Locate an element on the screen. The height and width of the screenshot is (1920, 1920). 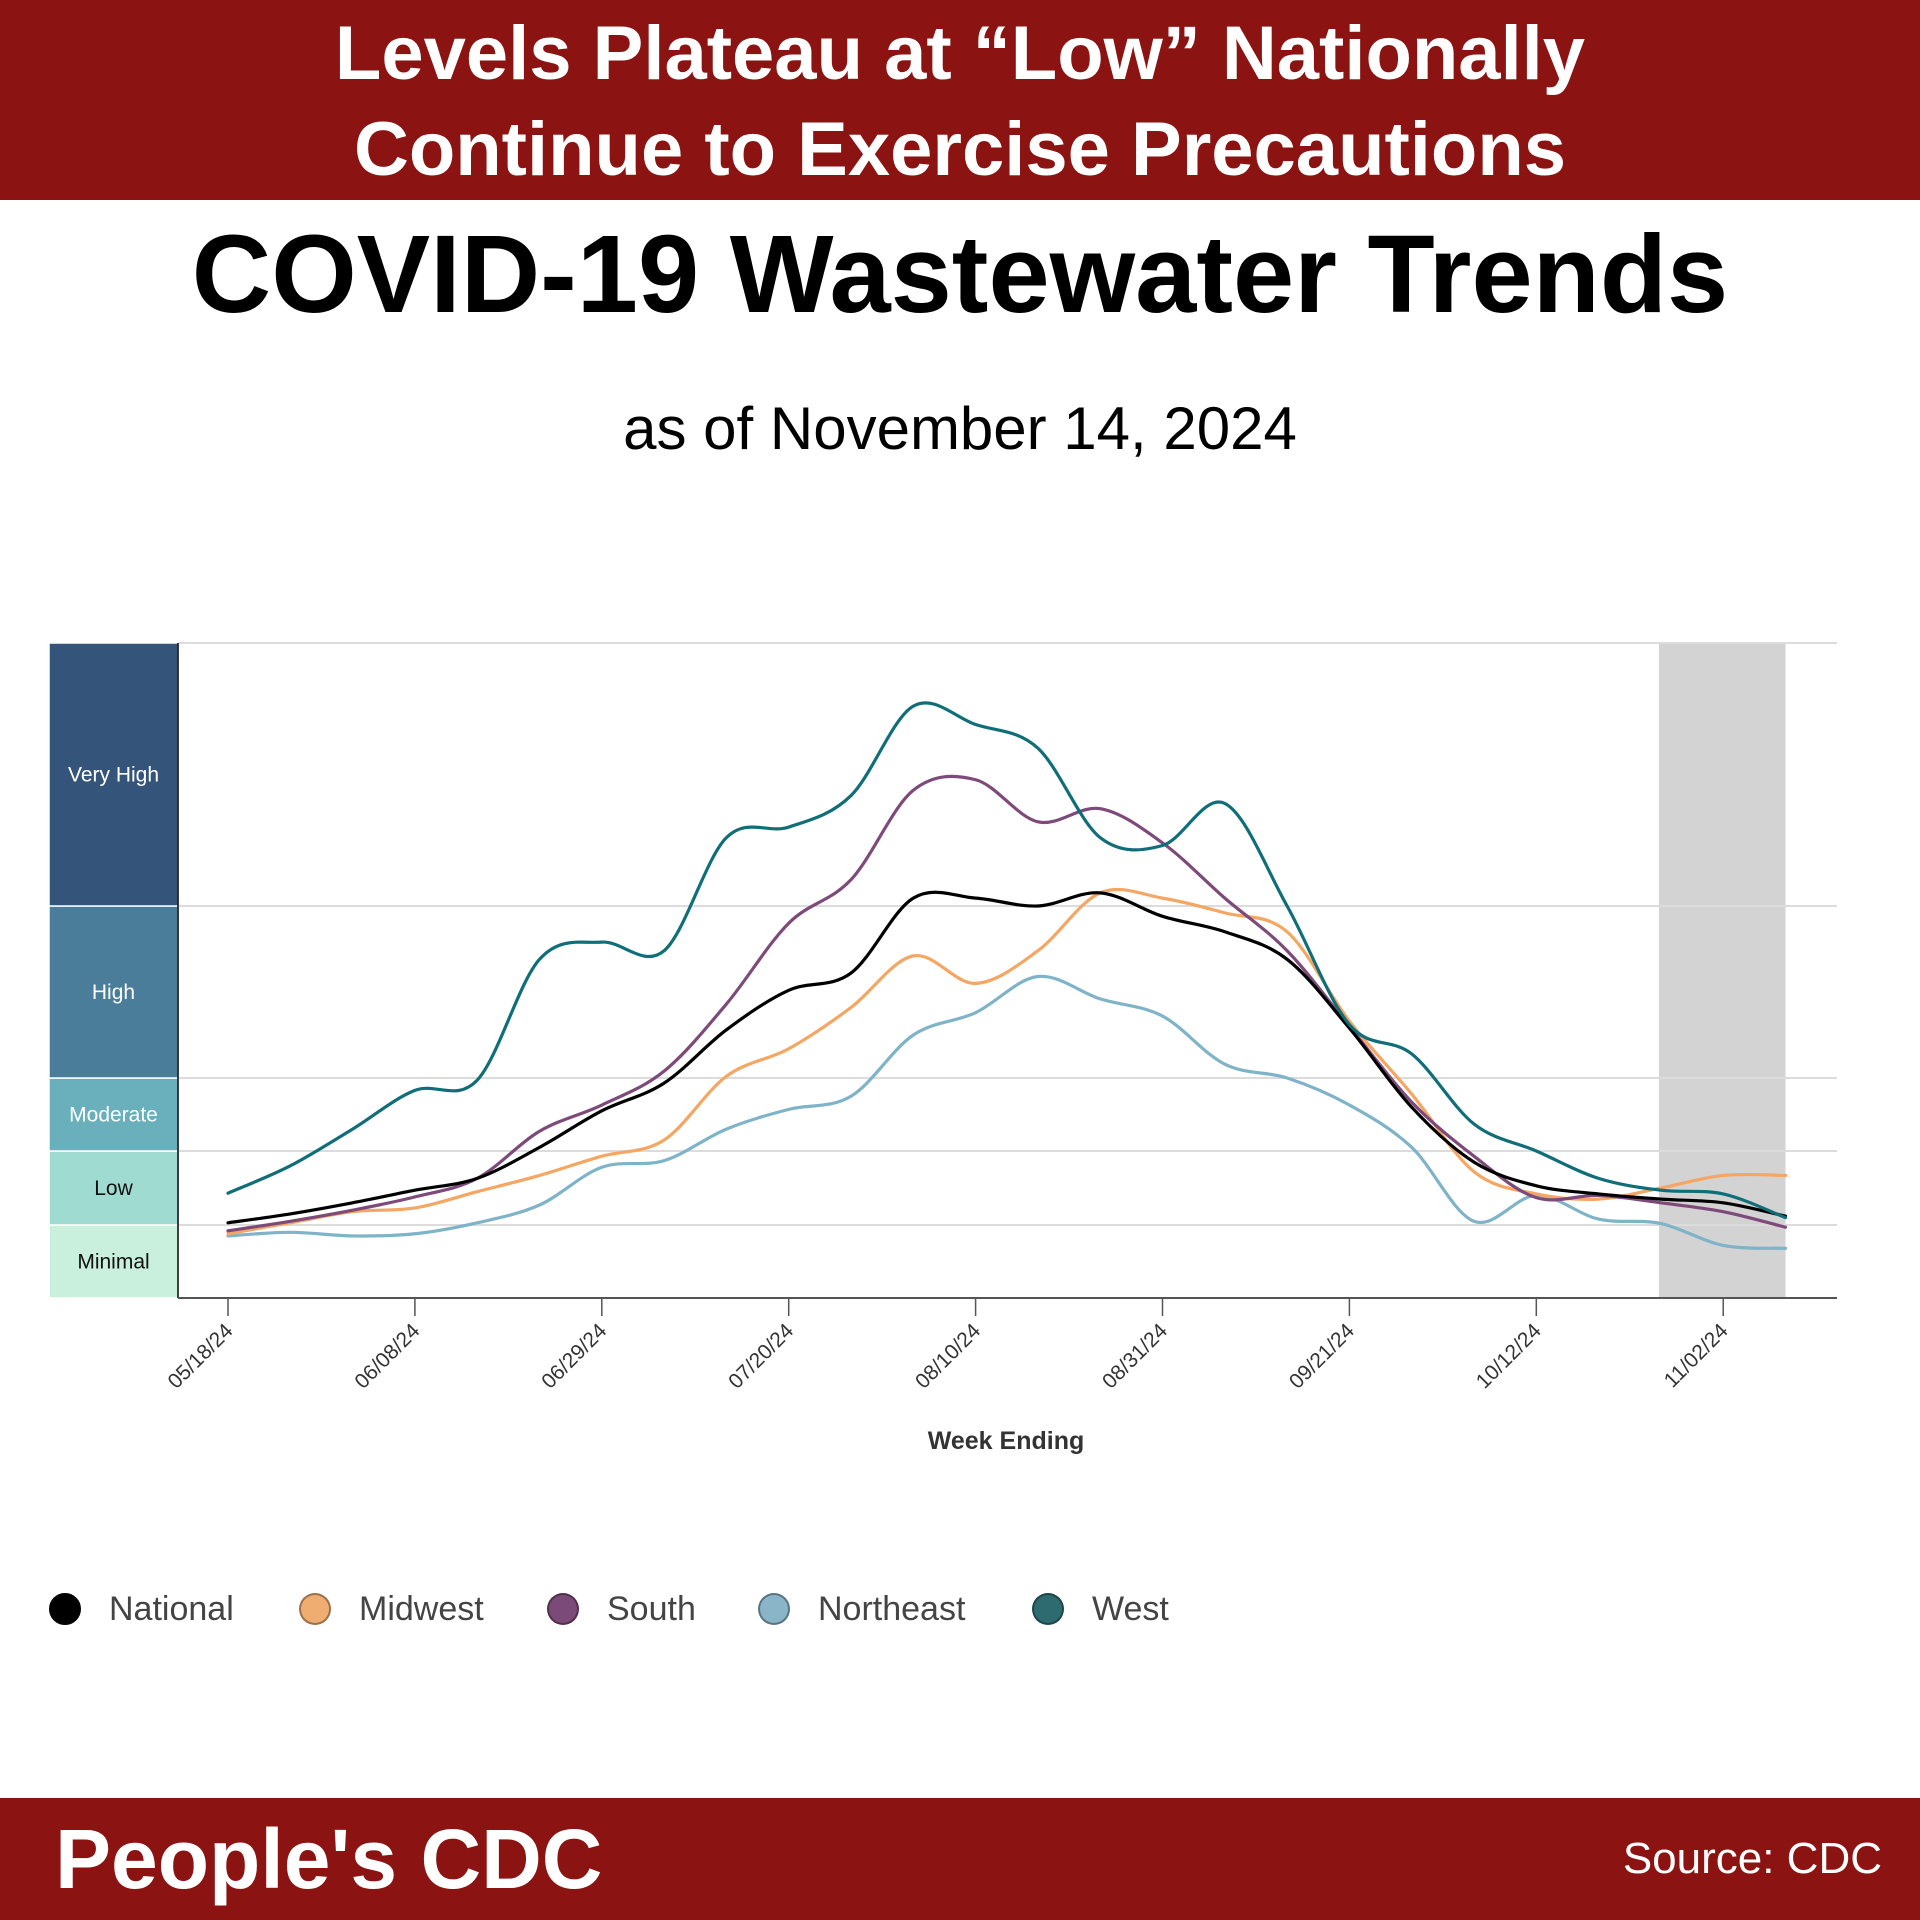
legend-item-northeast: Northeast is located at coordinates (861, 1609).